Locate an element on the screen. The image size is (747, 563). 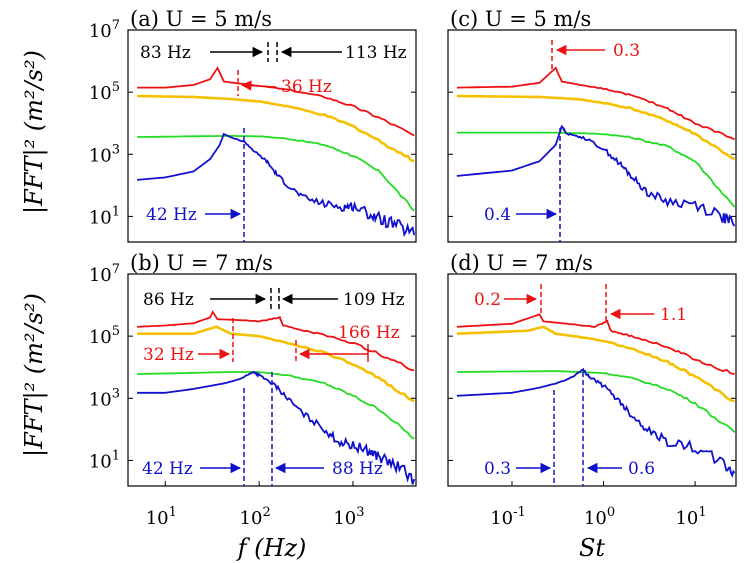
annotation-a-83hz: 83 Hz is located at coordinates (165, 53).